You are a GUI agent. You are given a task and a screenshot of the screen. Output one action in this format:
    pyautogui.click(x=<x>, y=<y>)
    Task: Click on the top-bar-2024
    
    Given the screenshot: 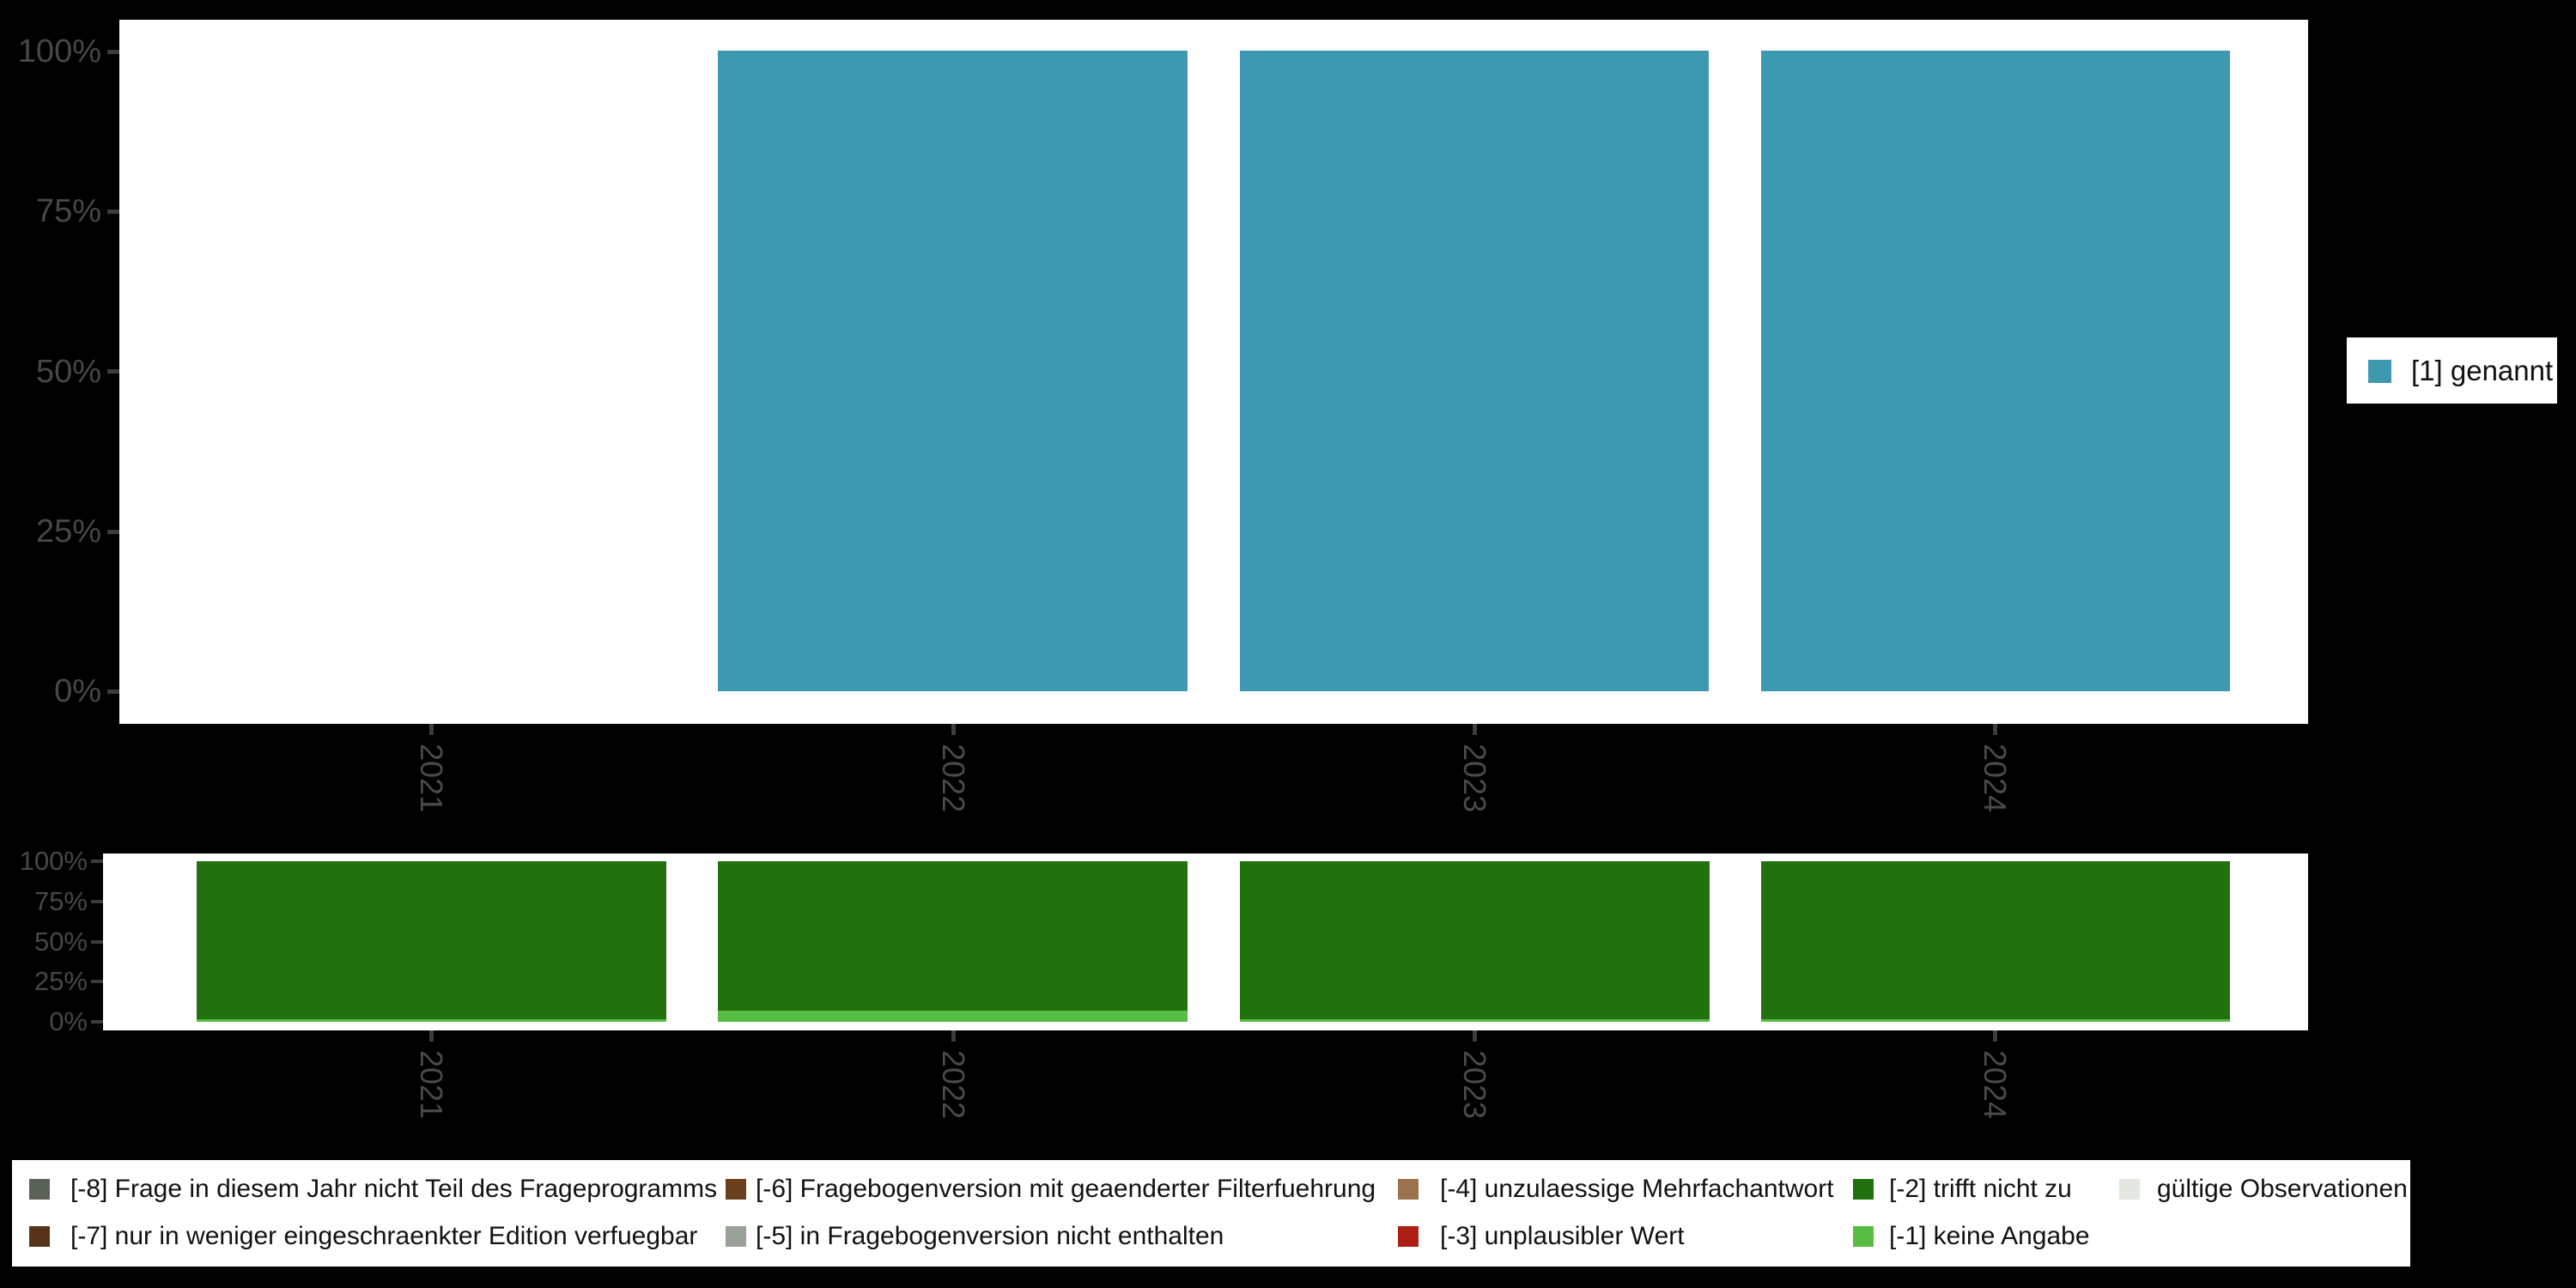 What is the action you would take?
    pyautogui.click(x=1996, y=371)
    